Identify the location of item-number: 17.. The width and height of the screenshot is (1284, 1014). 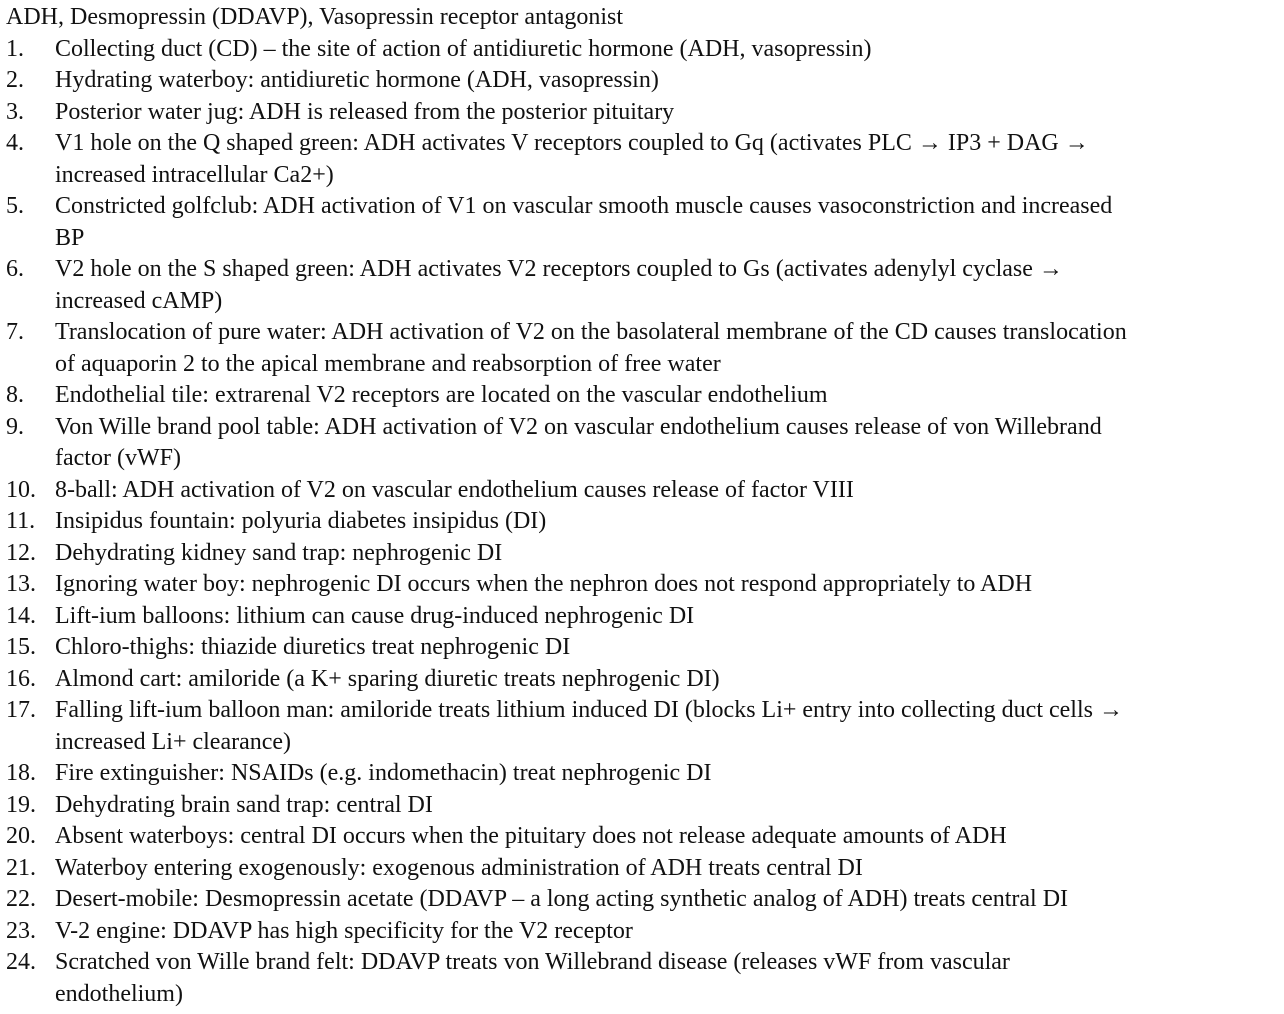
(21, 710).